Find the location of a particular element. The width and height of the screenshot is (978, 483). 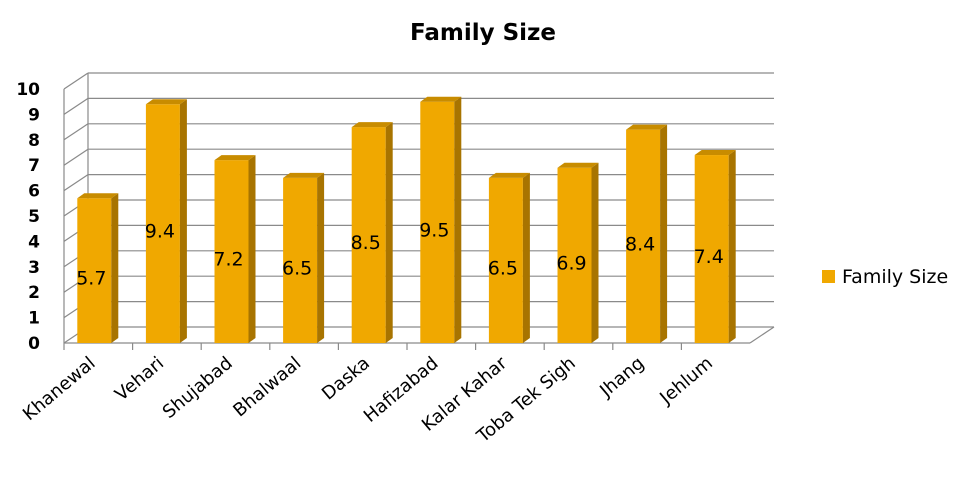

data-label: 5.7 is located at coordinates (91, 279).